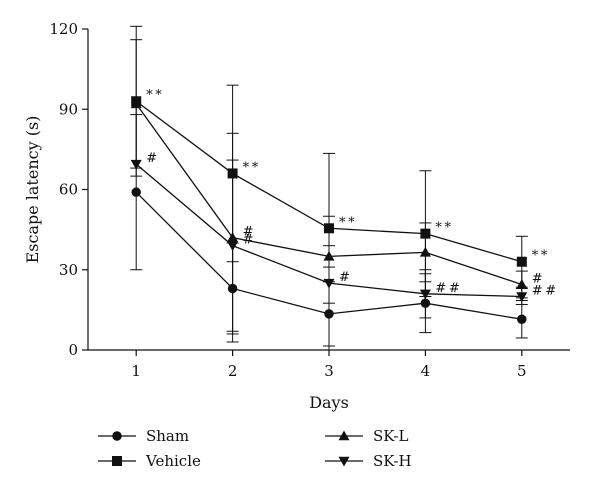 Image resolution: width=600 pixels, height=489 pixels. I want to click on legend-item-vehicle: Vehicle, so click(149, 461).